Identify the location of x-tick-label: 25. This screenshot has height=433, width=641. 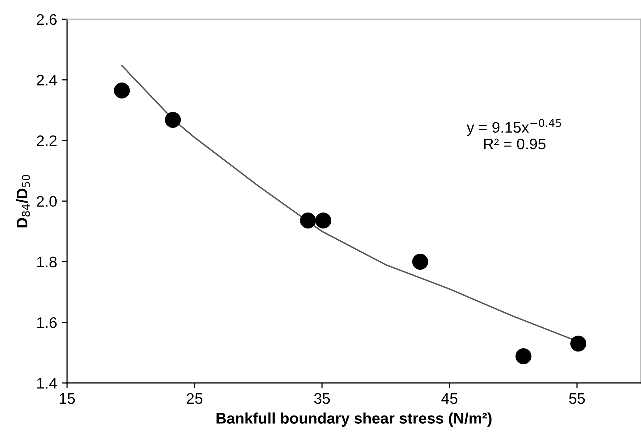
(195, 398).